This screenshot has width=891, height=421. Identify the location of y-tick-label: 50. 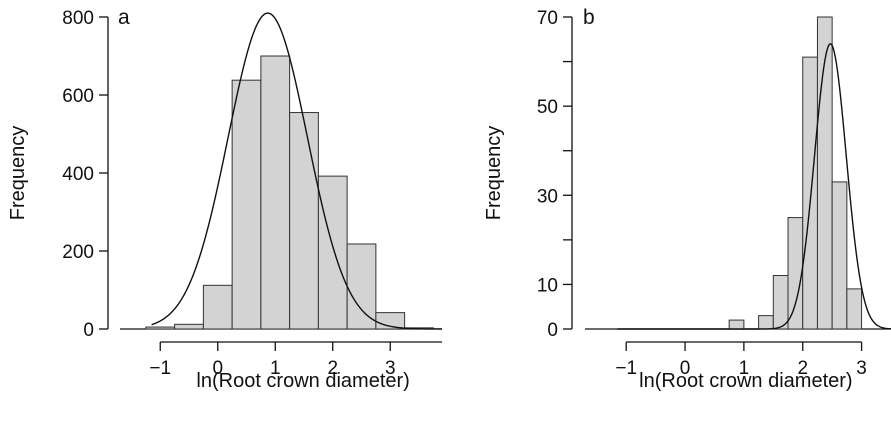
(547, 107).